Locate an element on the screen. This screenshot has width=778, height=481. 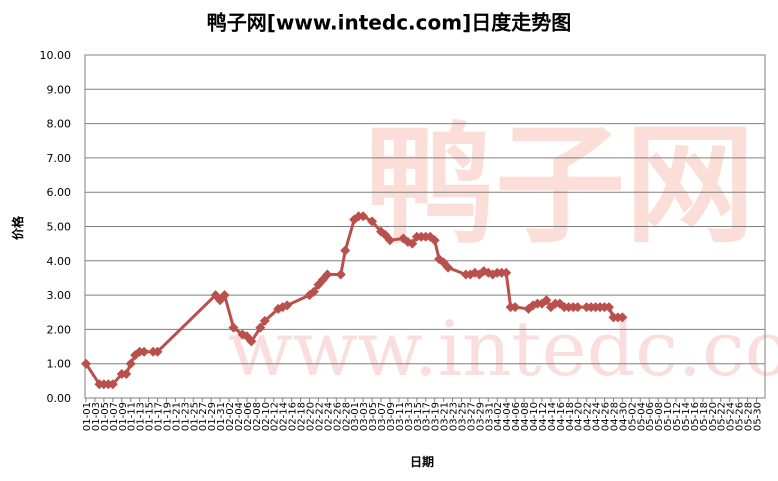
x-tick-label: 01-09 is located at coordinates (123, 416).